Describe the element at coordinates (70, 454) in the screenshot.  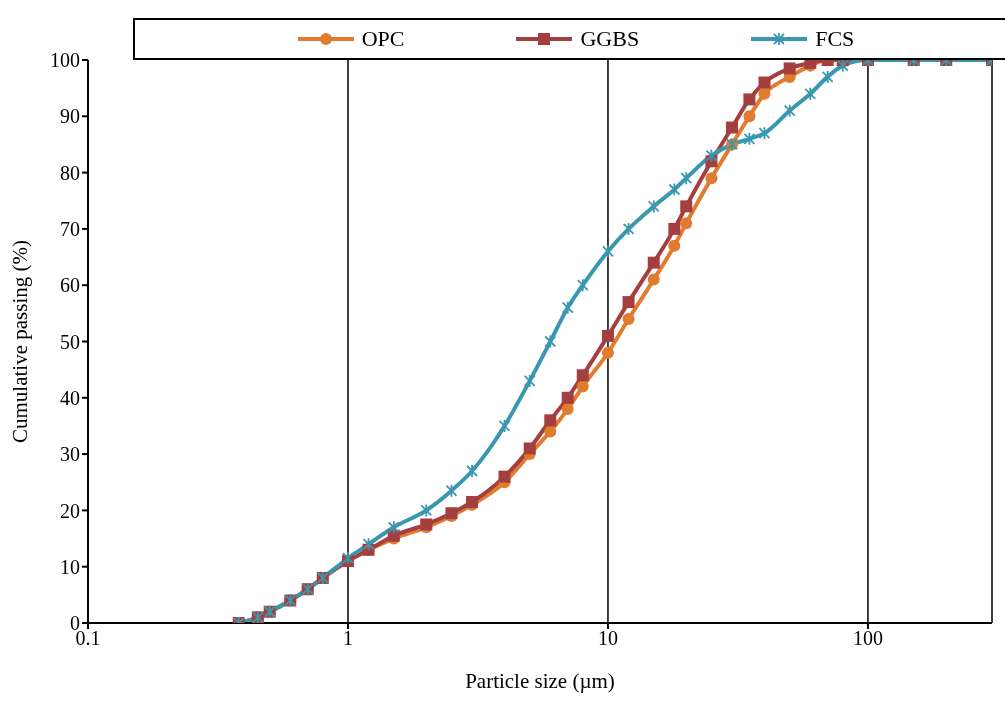
I see `y-tick-label: 30` at that location.